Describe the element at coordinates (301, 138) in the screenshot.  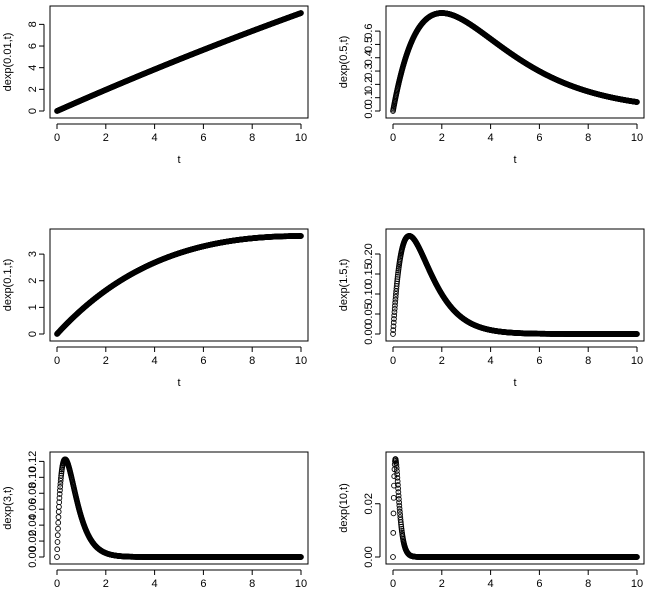
I see `plot-1-x-tick-label: 10` at that location.